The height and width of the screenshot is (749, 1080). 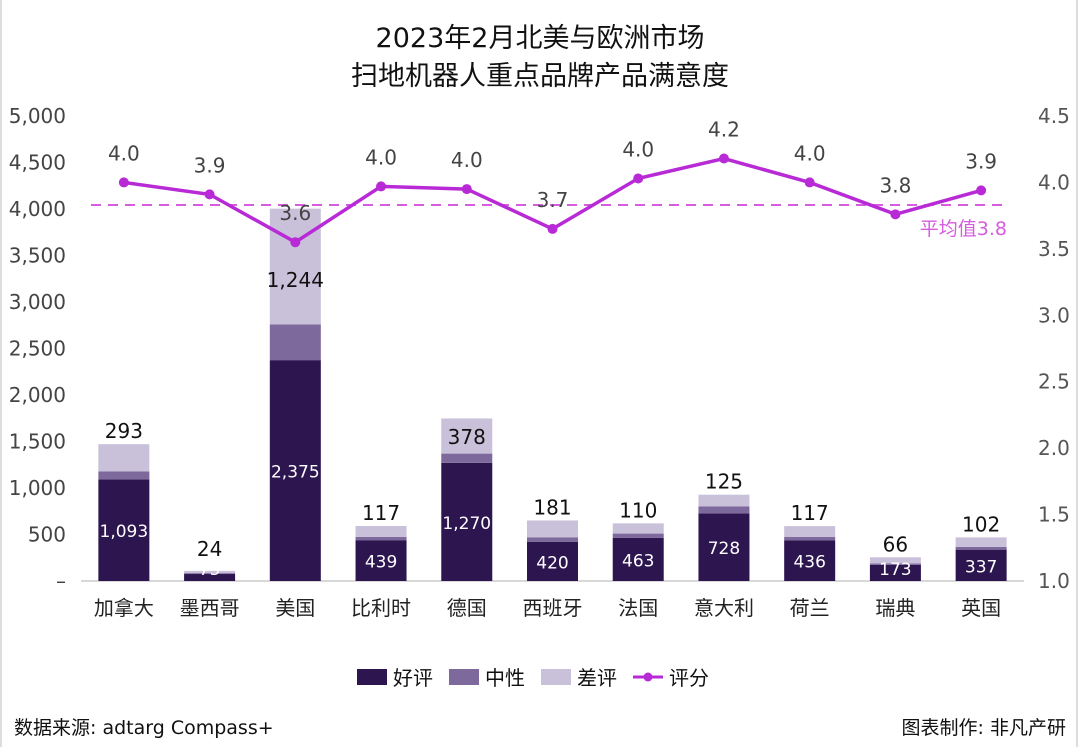 I want to click on x-axis-label: 法国, so click(x=638, y=608).